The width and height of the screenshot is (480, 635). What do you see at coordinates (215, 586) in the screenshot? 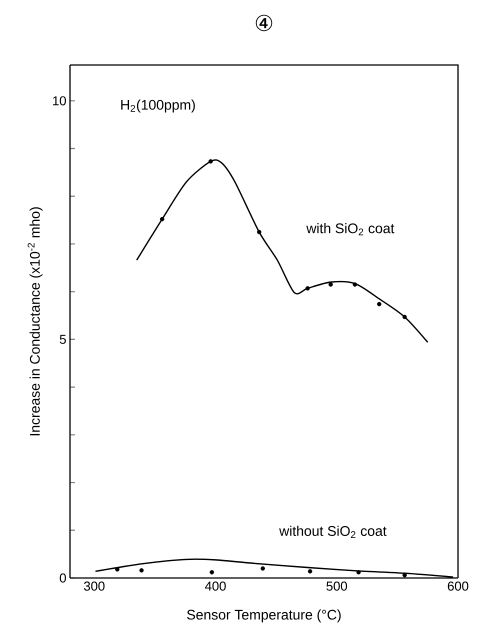
I see `x-tick-label: 400` at bounding box center [215, 586].